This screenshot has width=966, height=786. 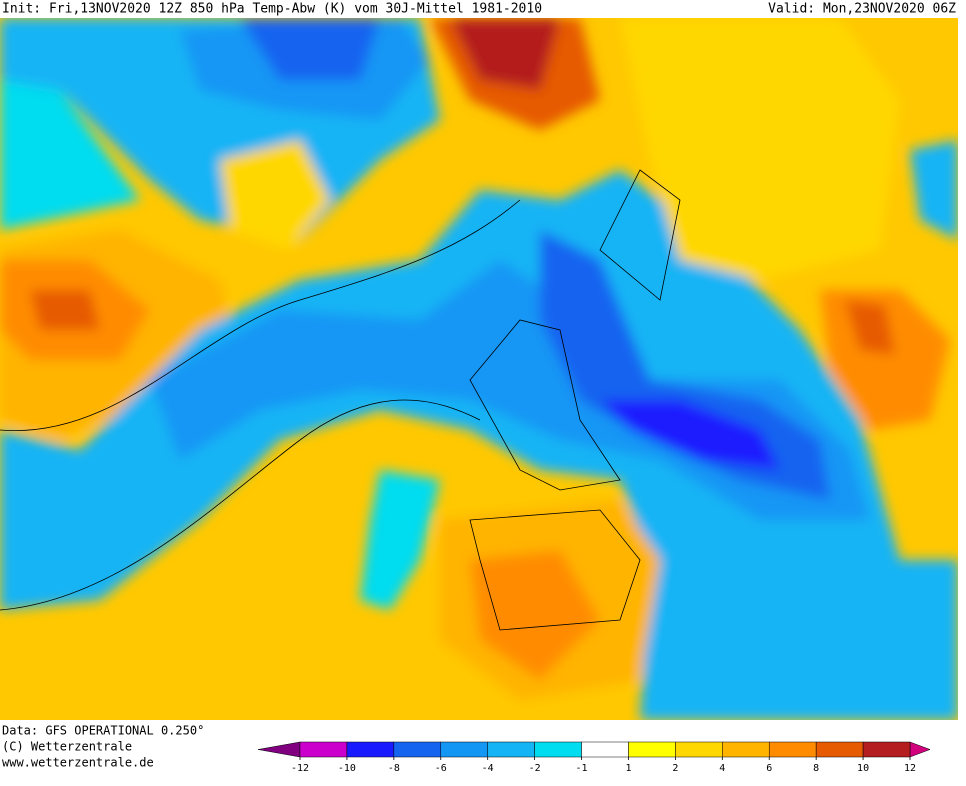 I want to click on colorbar-label: 2, so click(x=675, y=768).